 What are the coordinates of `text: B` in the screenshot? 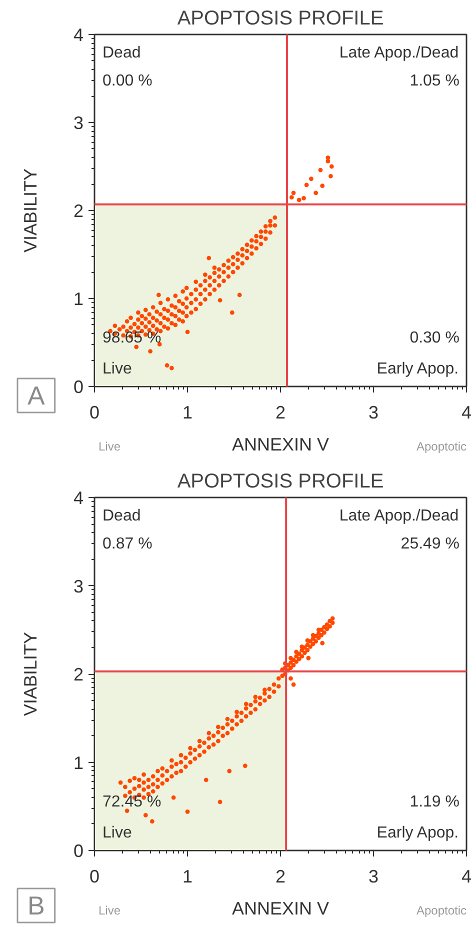 It's located at (36, 905).